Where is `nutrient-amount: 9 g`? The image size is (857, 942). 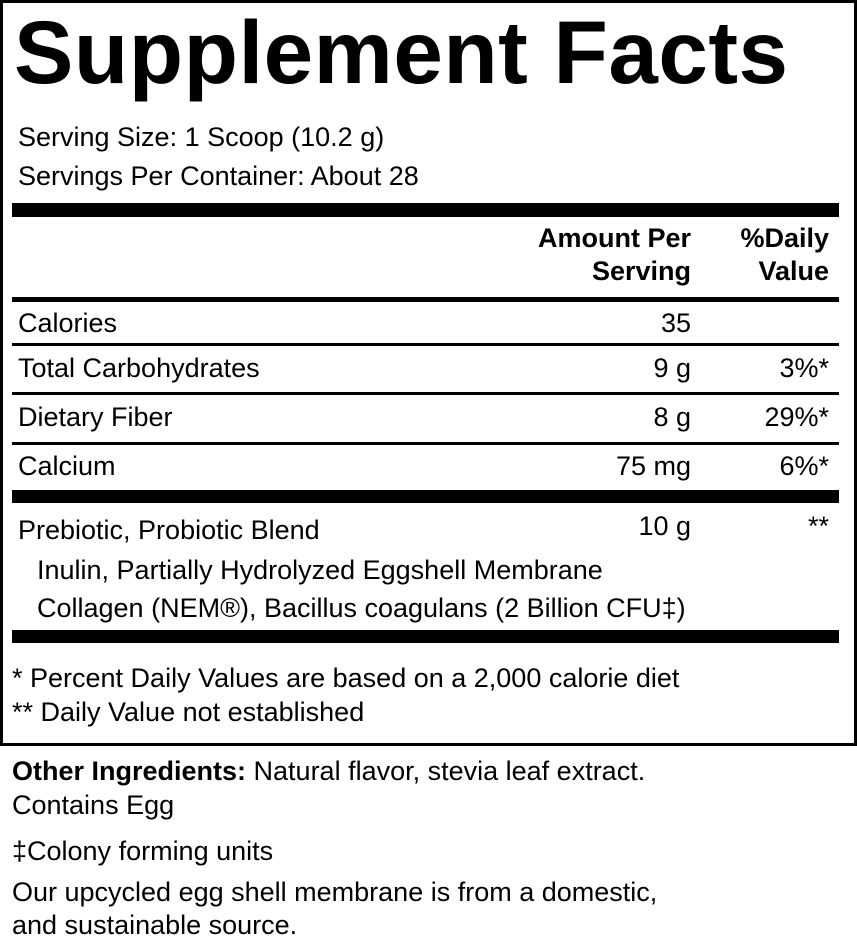
nutrient-amount: 9 g is located at coordinates (672, 368).